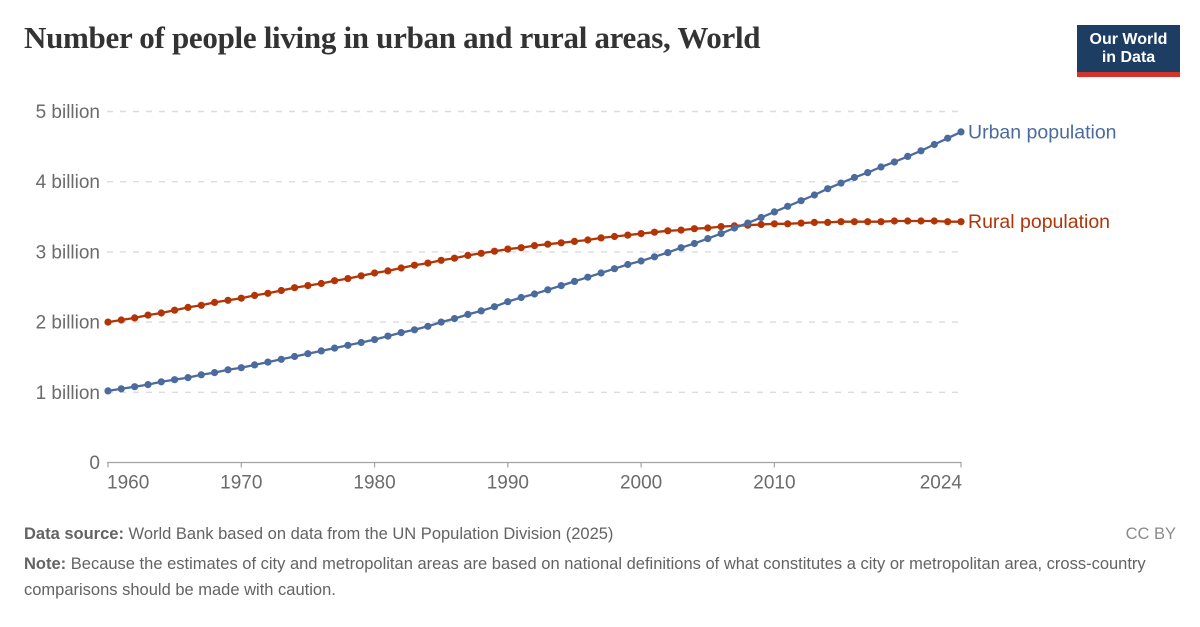  Describe the element at coordinates (1128, 51) in the screenshot. I see `owid-logo: Our World in Data` at that location.